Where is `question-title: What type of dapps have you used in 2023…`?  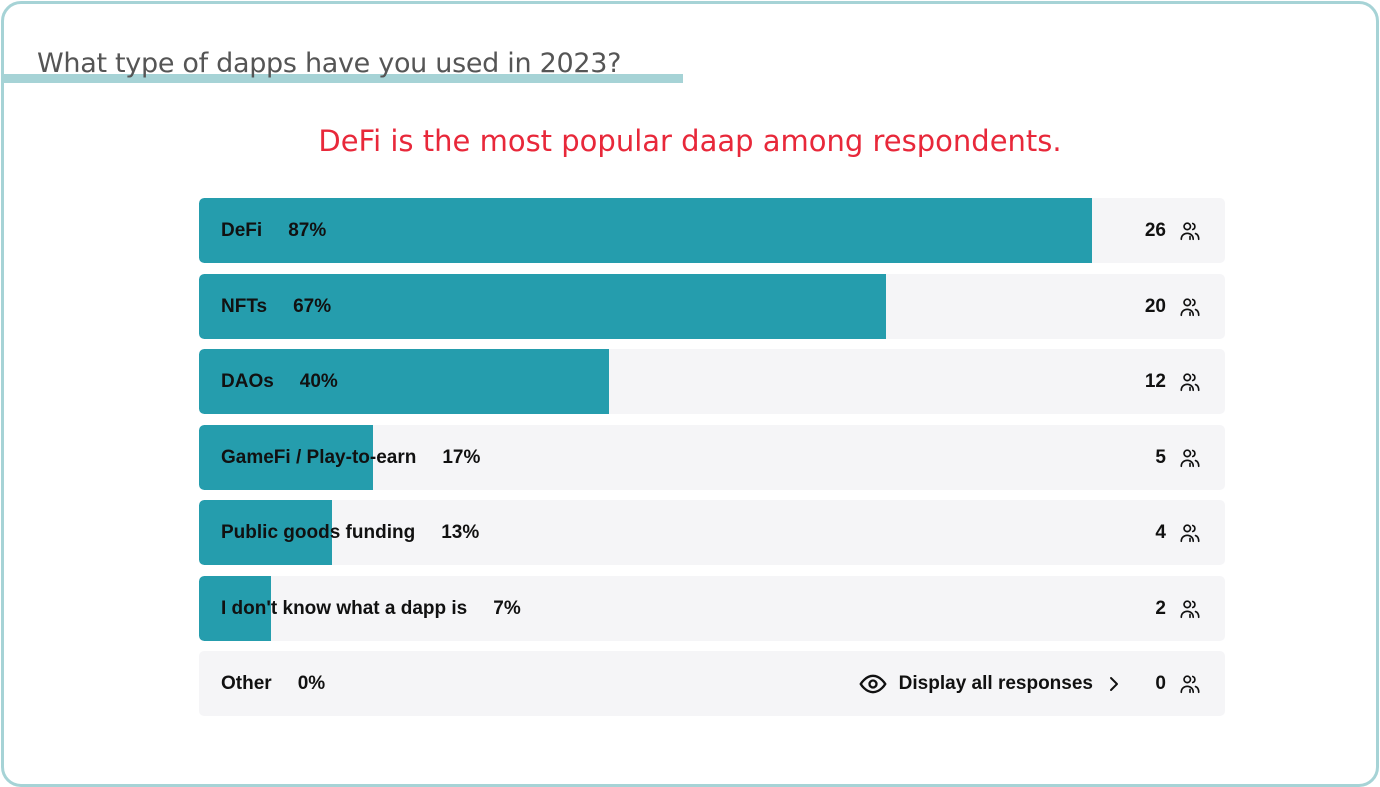
question-title: What type of dapps have you used in 2023… is located at coordinates (329, 63).